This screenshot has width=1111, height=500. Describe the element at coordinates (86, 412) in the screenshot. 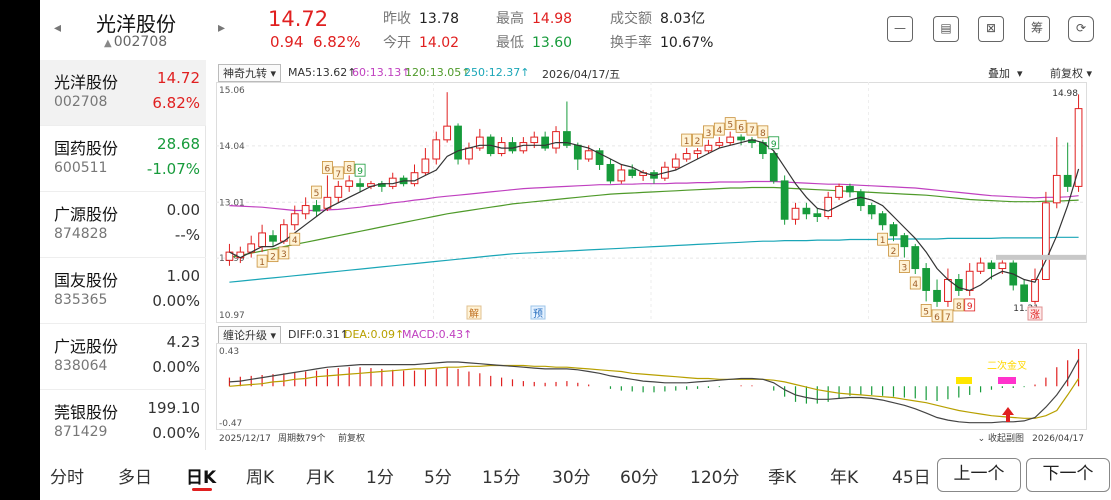

I see `watchlist-stock-name: 莞银股份` at that location.